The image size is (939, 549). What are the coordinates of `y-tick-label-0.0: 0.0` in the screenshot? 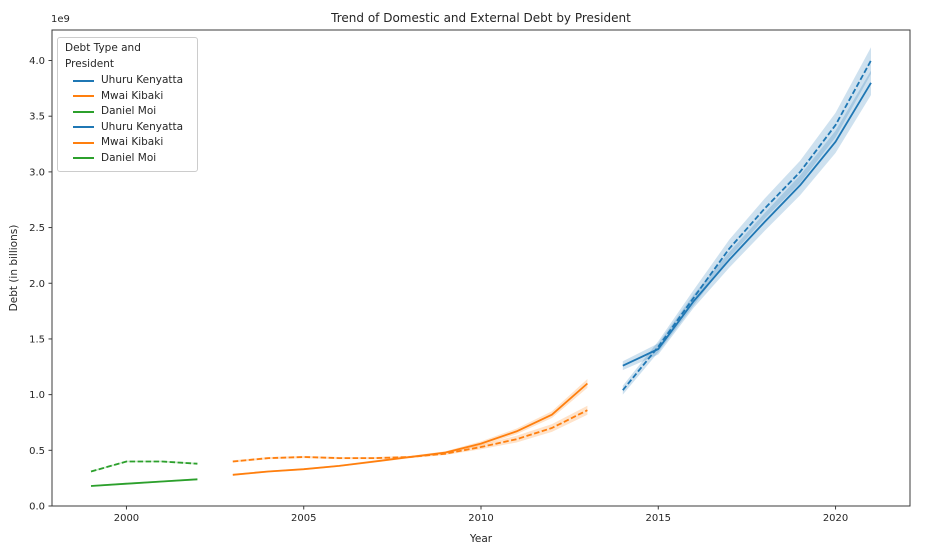 It's located at (37, 507).